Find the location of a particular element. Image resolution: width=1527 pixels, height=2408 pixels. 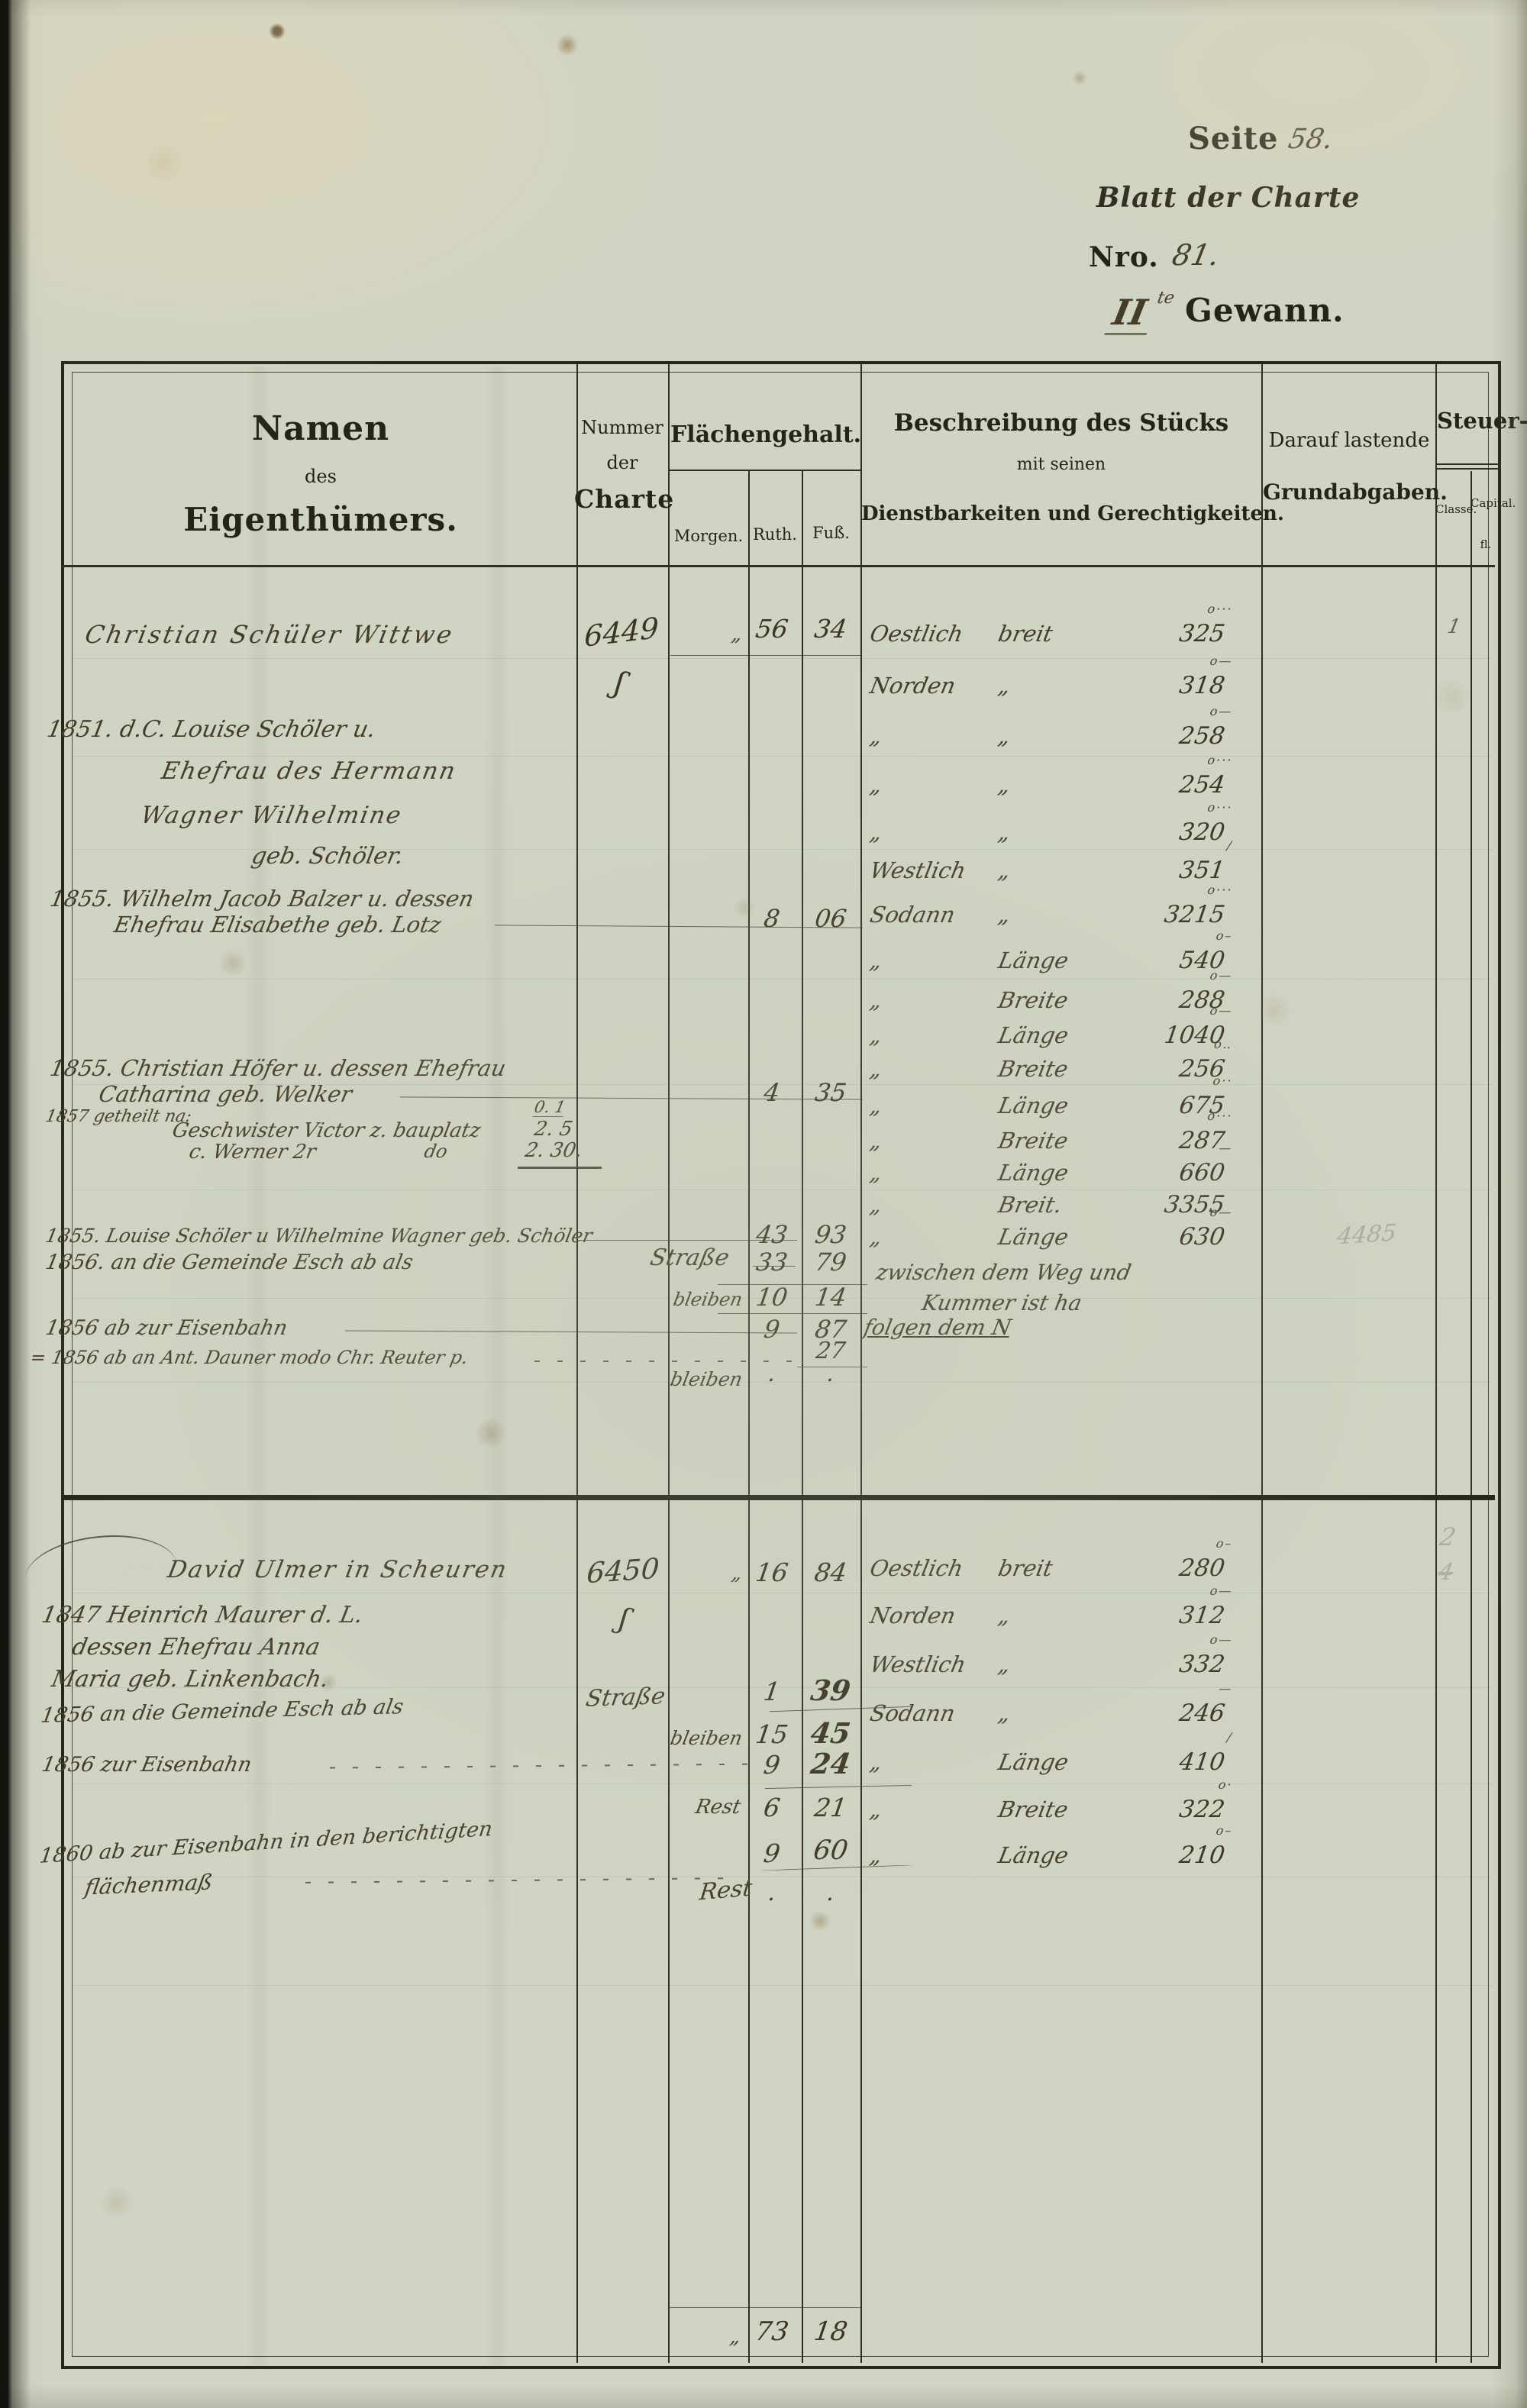

measurement-row: „ Breite o— 288 is located at coordinates (1050, 991).